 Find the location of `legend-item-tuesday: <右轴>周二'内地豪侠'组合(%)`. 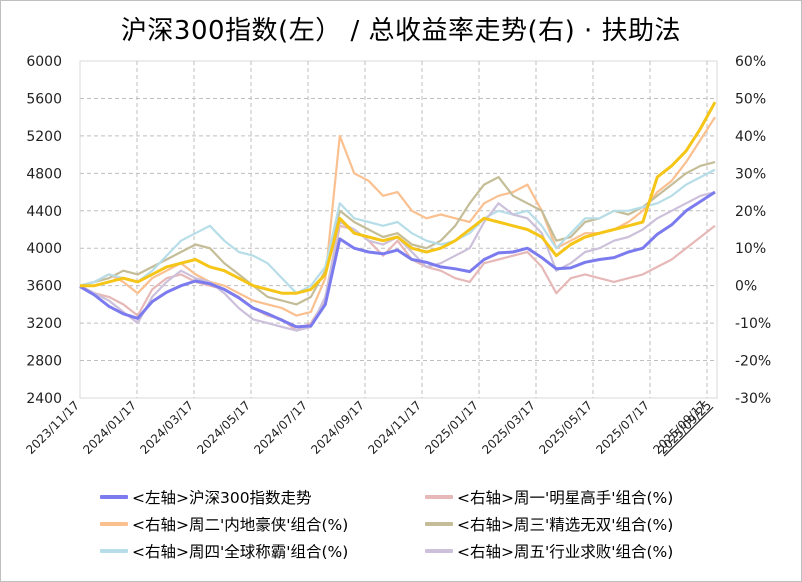

legend-item-tuesday: <右轴>周二'内地豪侠'组合(%) is located at coordinates (224, 524).